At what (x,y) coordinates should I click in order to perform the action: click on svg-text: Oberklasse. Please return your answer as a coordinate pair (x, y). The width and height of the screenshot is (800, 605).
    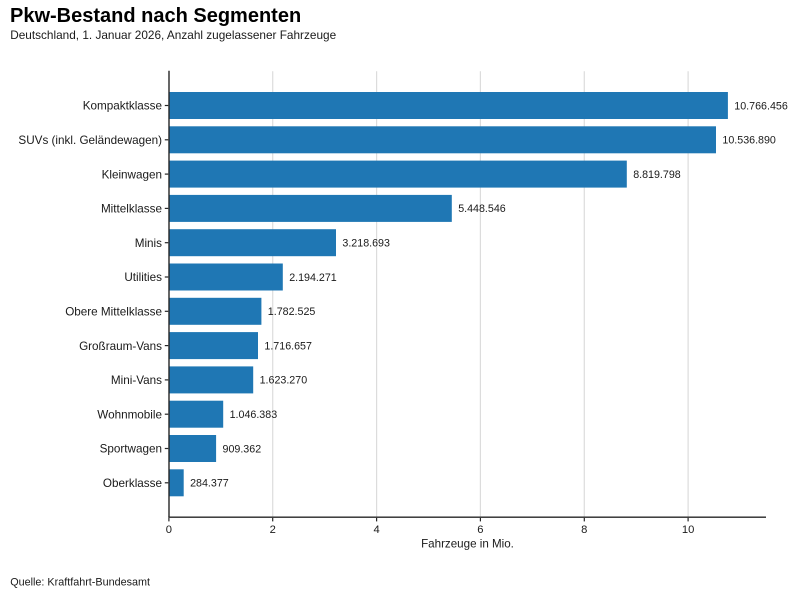
    Looking at the image, I should click on (132, 483).